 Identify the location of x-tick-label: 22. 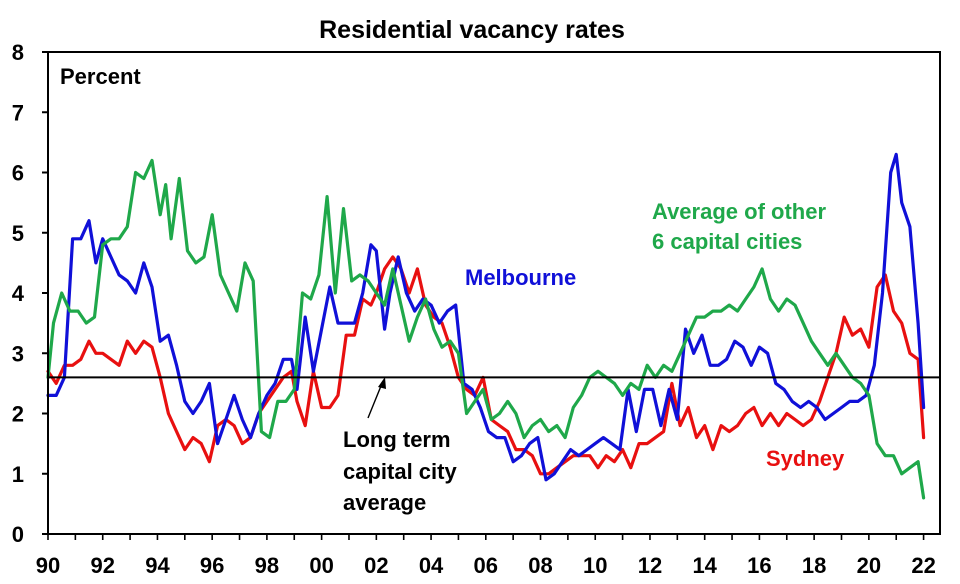
(923, 565).